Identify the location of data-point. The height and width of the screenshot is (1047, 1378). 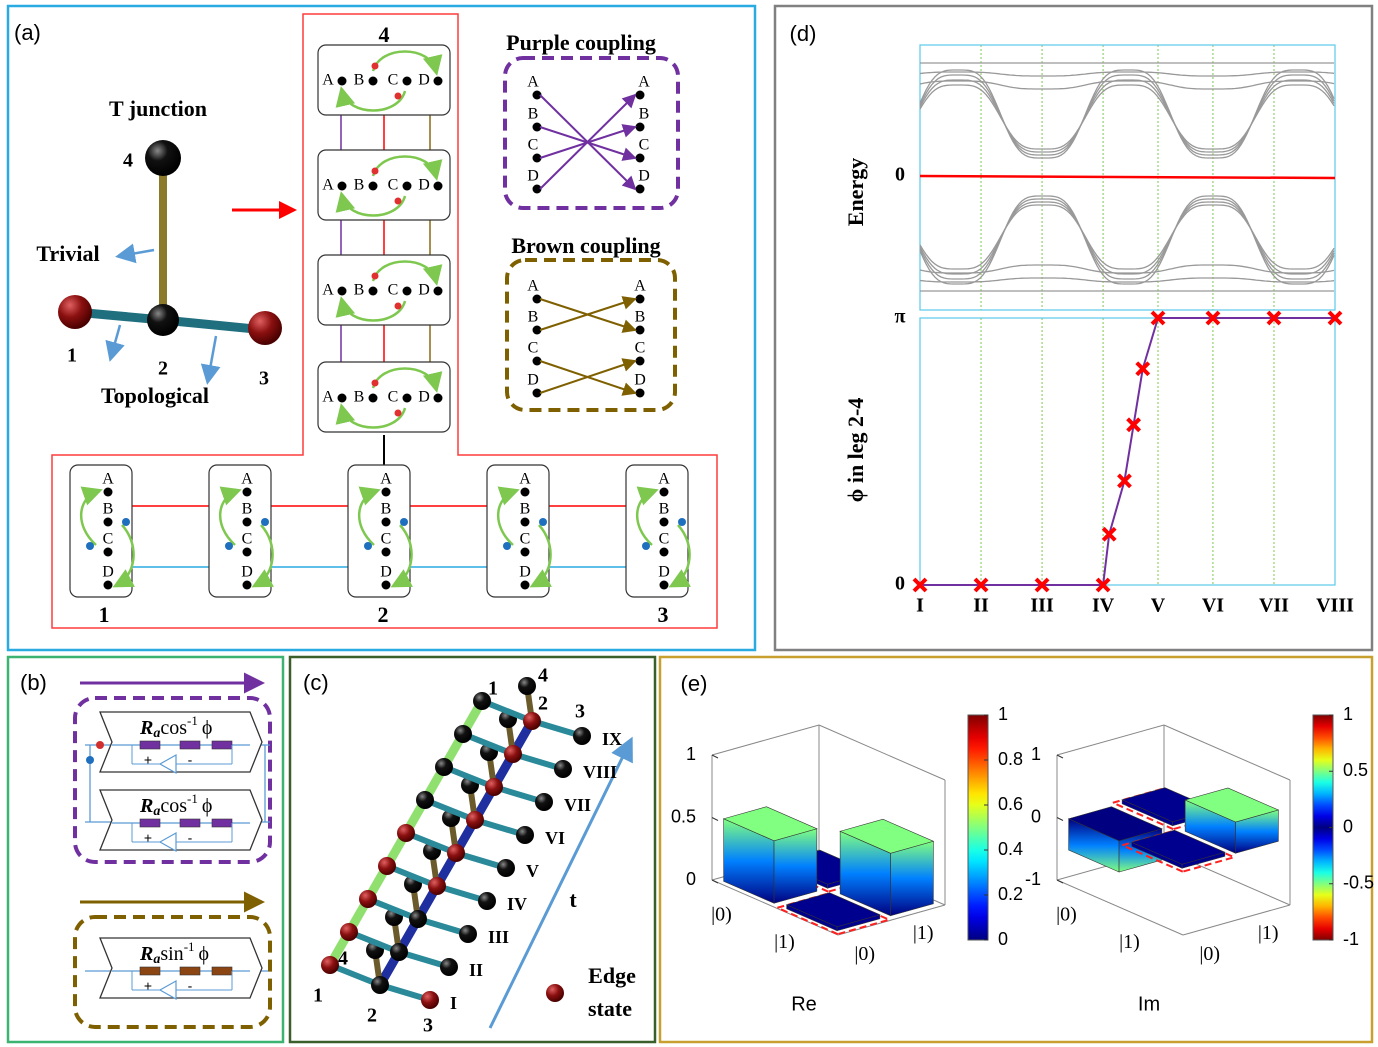
(920, 585).